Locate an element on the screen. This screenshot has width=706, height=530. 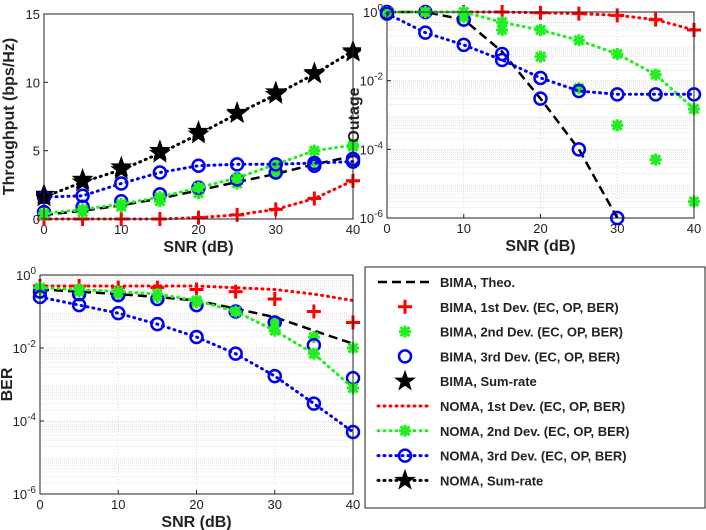
legend-entry: BIMA, 1st Dev. (EC, OP, BER) is located at coordinates (508, 307).